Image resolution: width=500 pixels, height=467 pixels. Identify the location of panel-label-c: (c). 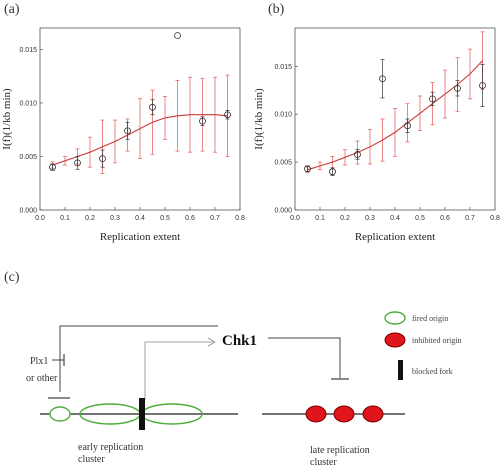
(12, 277).